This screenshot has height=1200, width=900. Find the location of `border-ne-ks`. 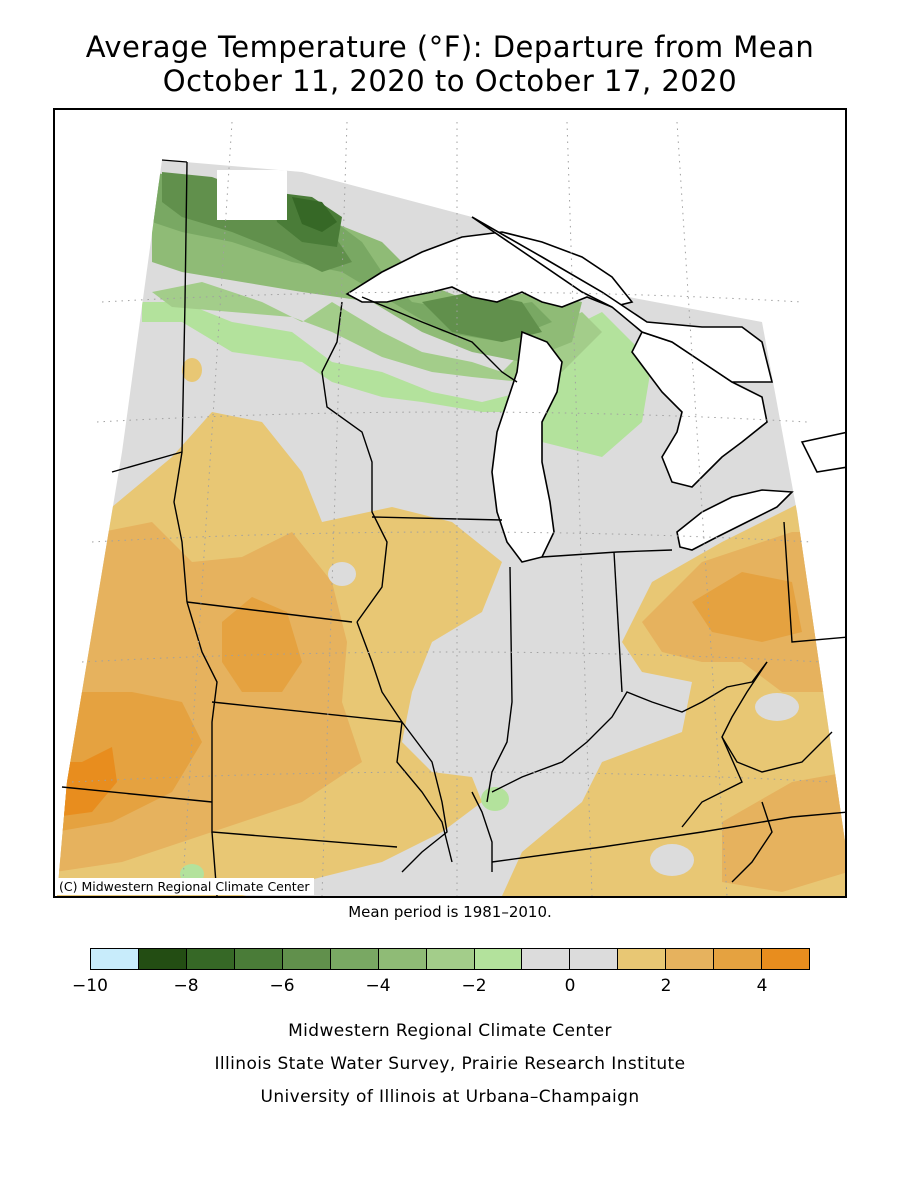

border-ne-ks is located at coordinates (137, 794).